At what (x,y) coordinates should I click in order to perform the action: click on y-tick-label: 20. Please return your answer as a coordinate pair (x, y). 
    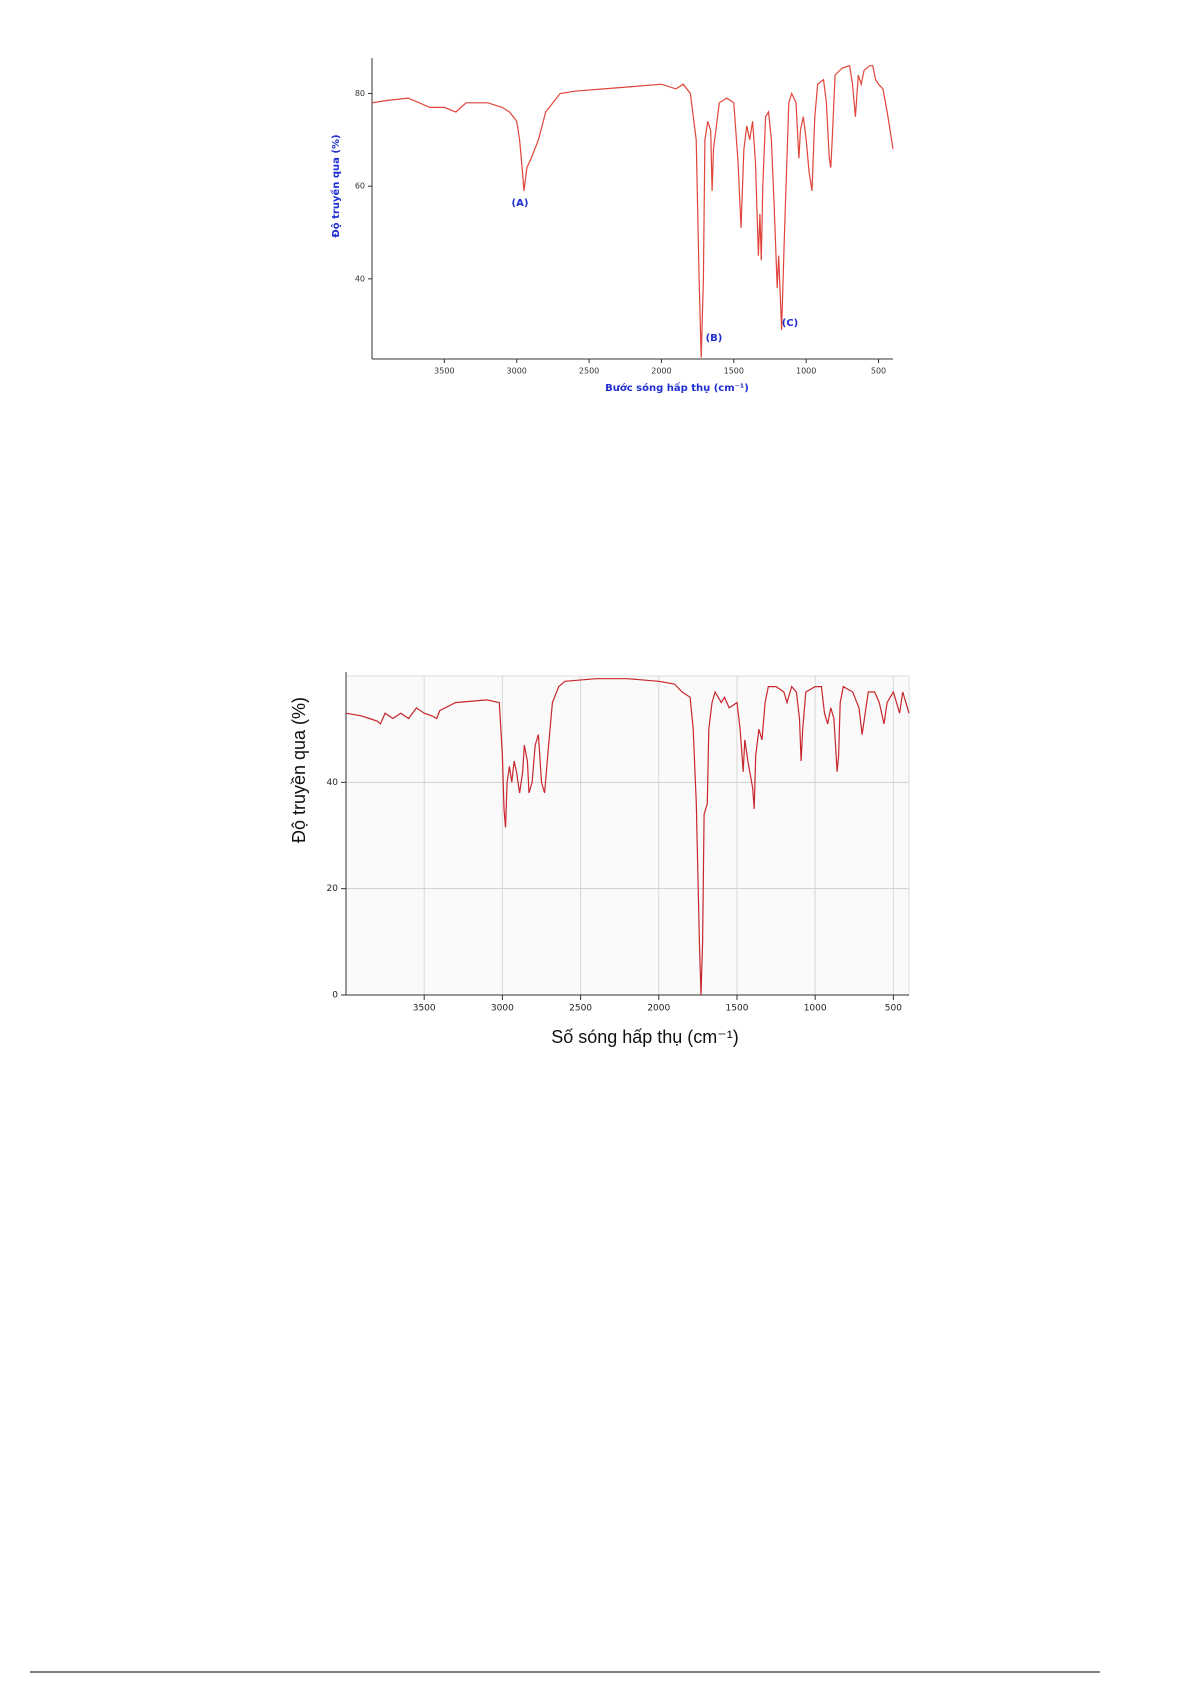
    Looking at the image, I should click on (333, 889).